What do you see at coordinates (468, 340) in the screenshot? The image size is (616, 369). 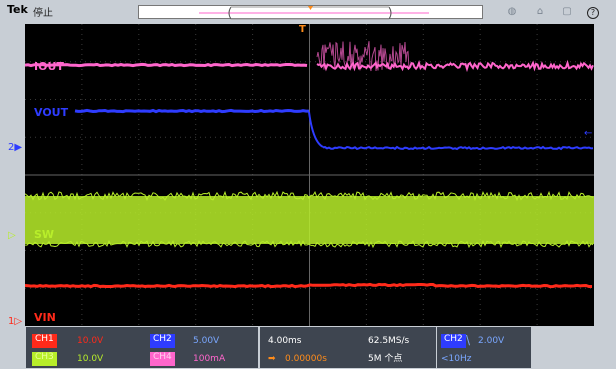 I see `trigger-slope-icon: \` at bounding box center [468, 340].